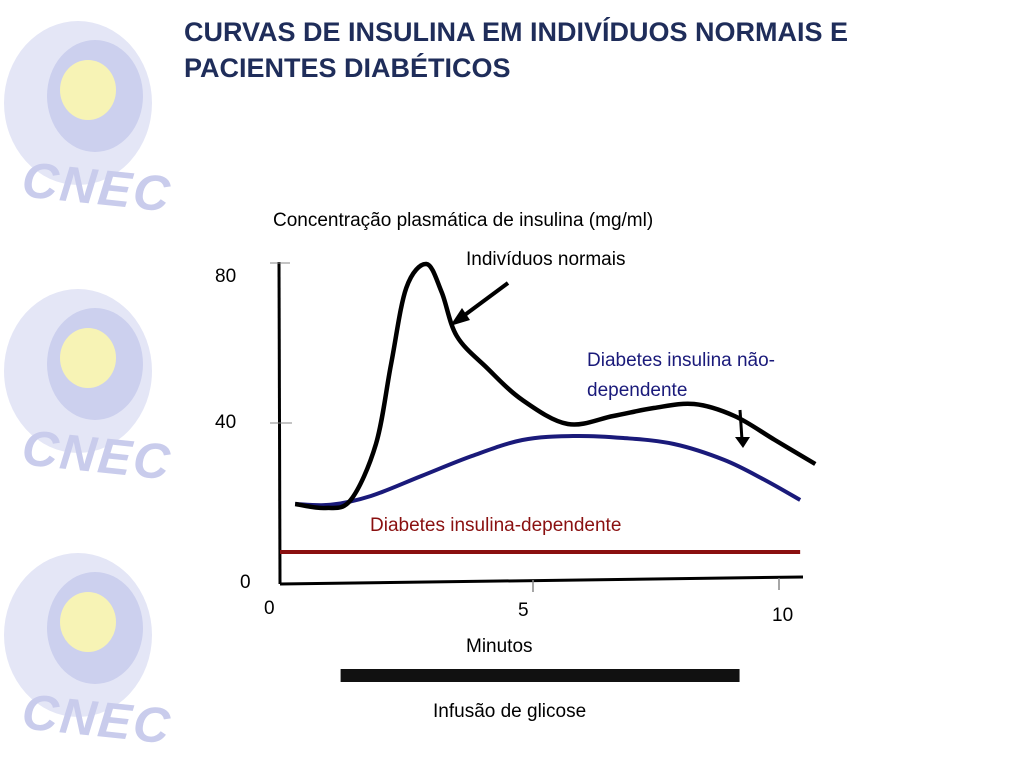 This screenshot has width=1024, height=770. I want to click on glucose-infusion-bar, so click(540, 675).